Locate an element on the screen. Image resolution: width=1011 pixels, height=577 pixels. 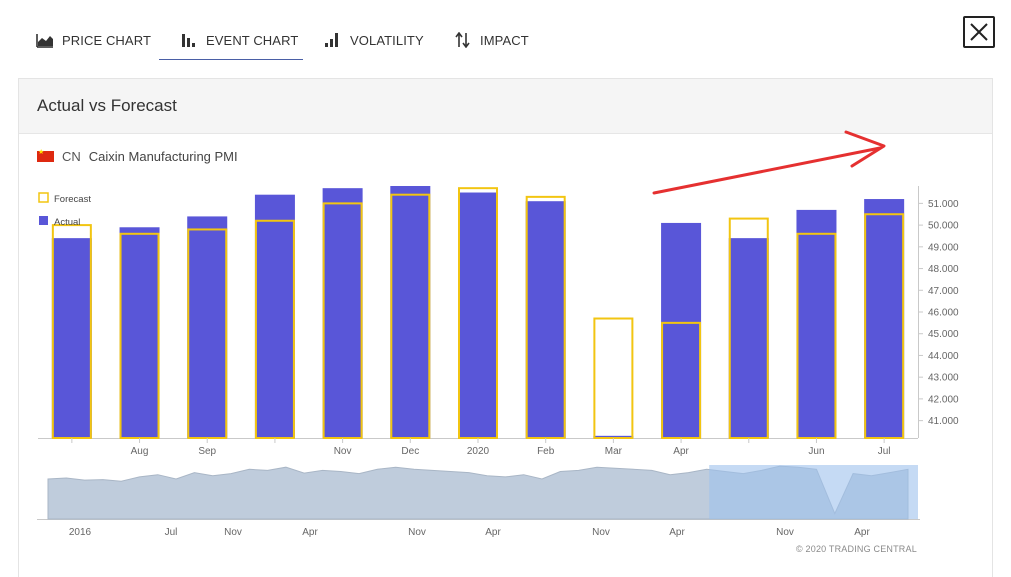
annotation-arrow-shaft is located at coordinates (767, 170).